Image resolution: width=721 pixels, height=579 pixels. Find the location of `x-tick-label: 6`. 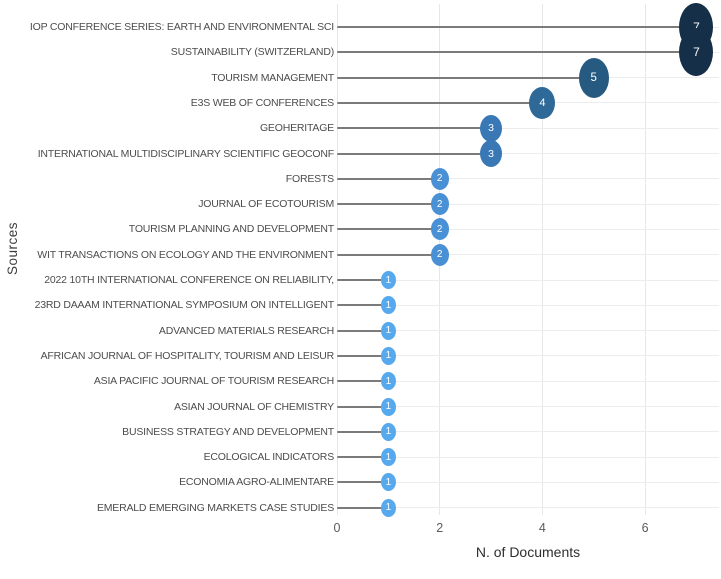

x-tick-label: 6 is located at coordinates (645, 528).